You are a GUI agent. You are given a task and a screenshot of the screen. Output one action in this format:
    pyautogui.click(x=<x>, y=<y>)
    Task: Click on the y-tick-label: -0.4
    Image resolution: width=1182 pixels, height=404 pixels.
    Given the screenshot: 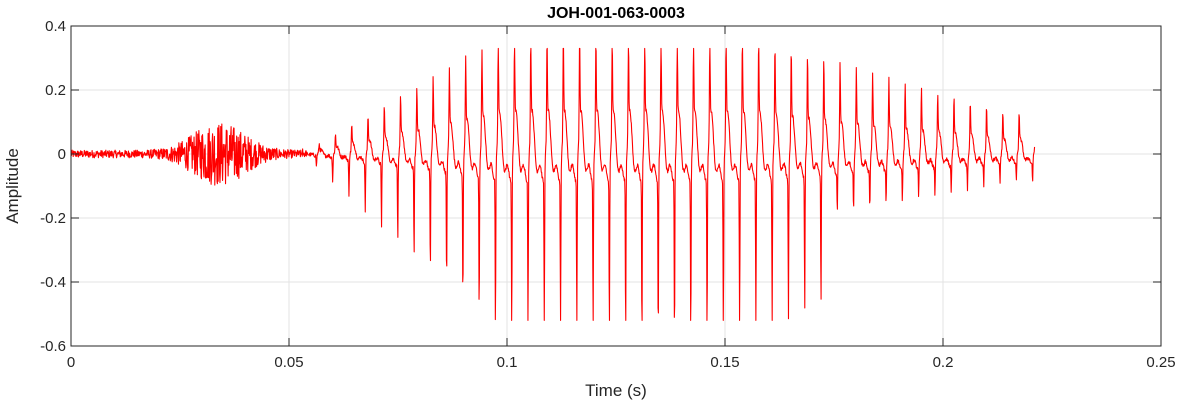 What is the action you would take?
    pyautogui.click(x=53, y=282)
    